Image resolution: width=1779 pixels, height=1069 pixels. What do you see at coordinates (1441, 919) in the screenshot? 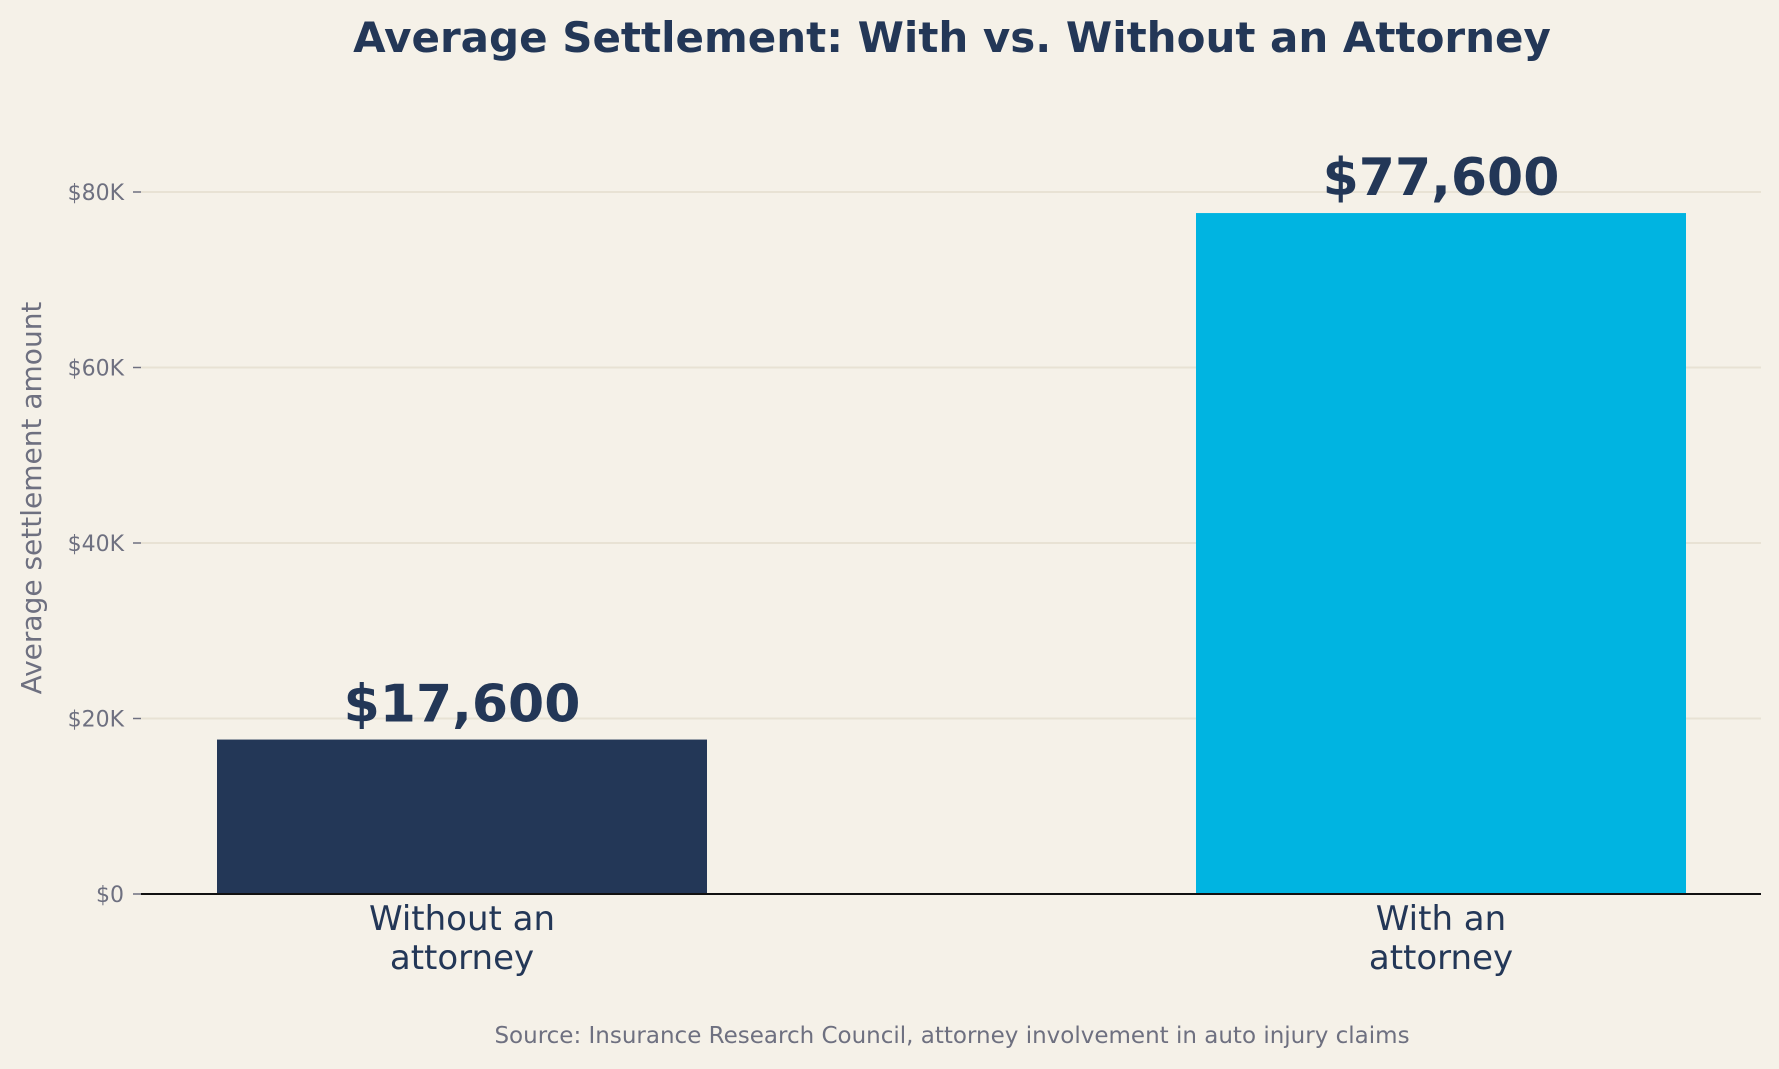
I see `x-tick-label-line: With an` at bounding box center [1441, 919].